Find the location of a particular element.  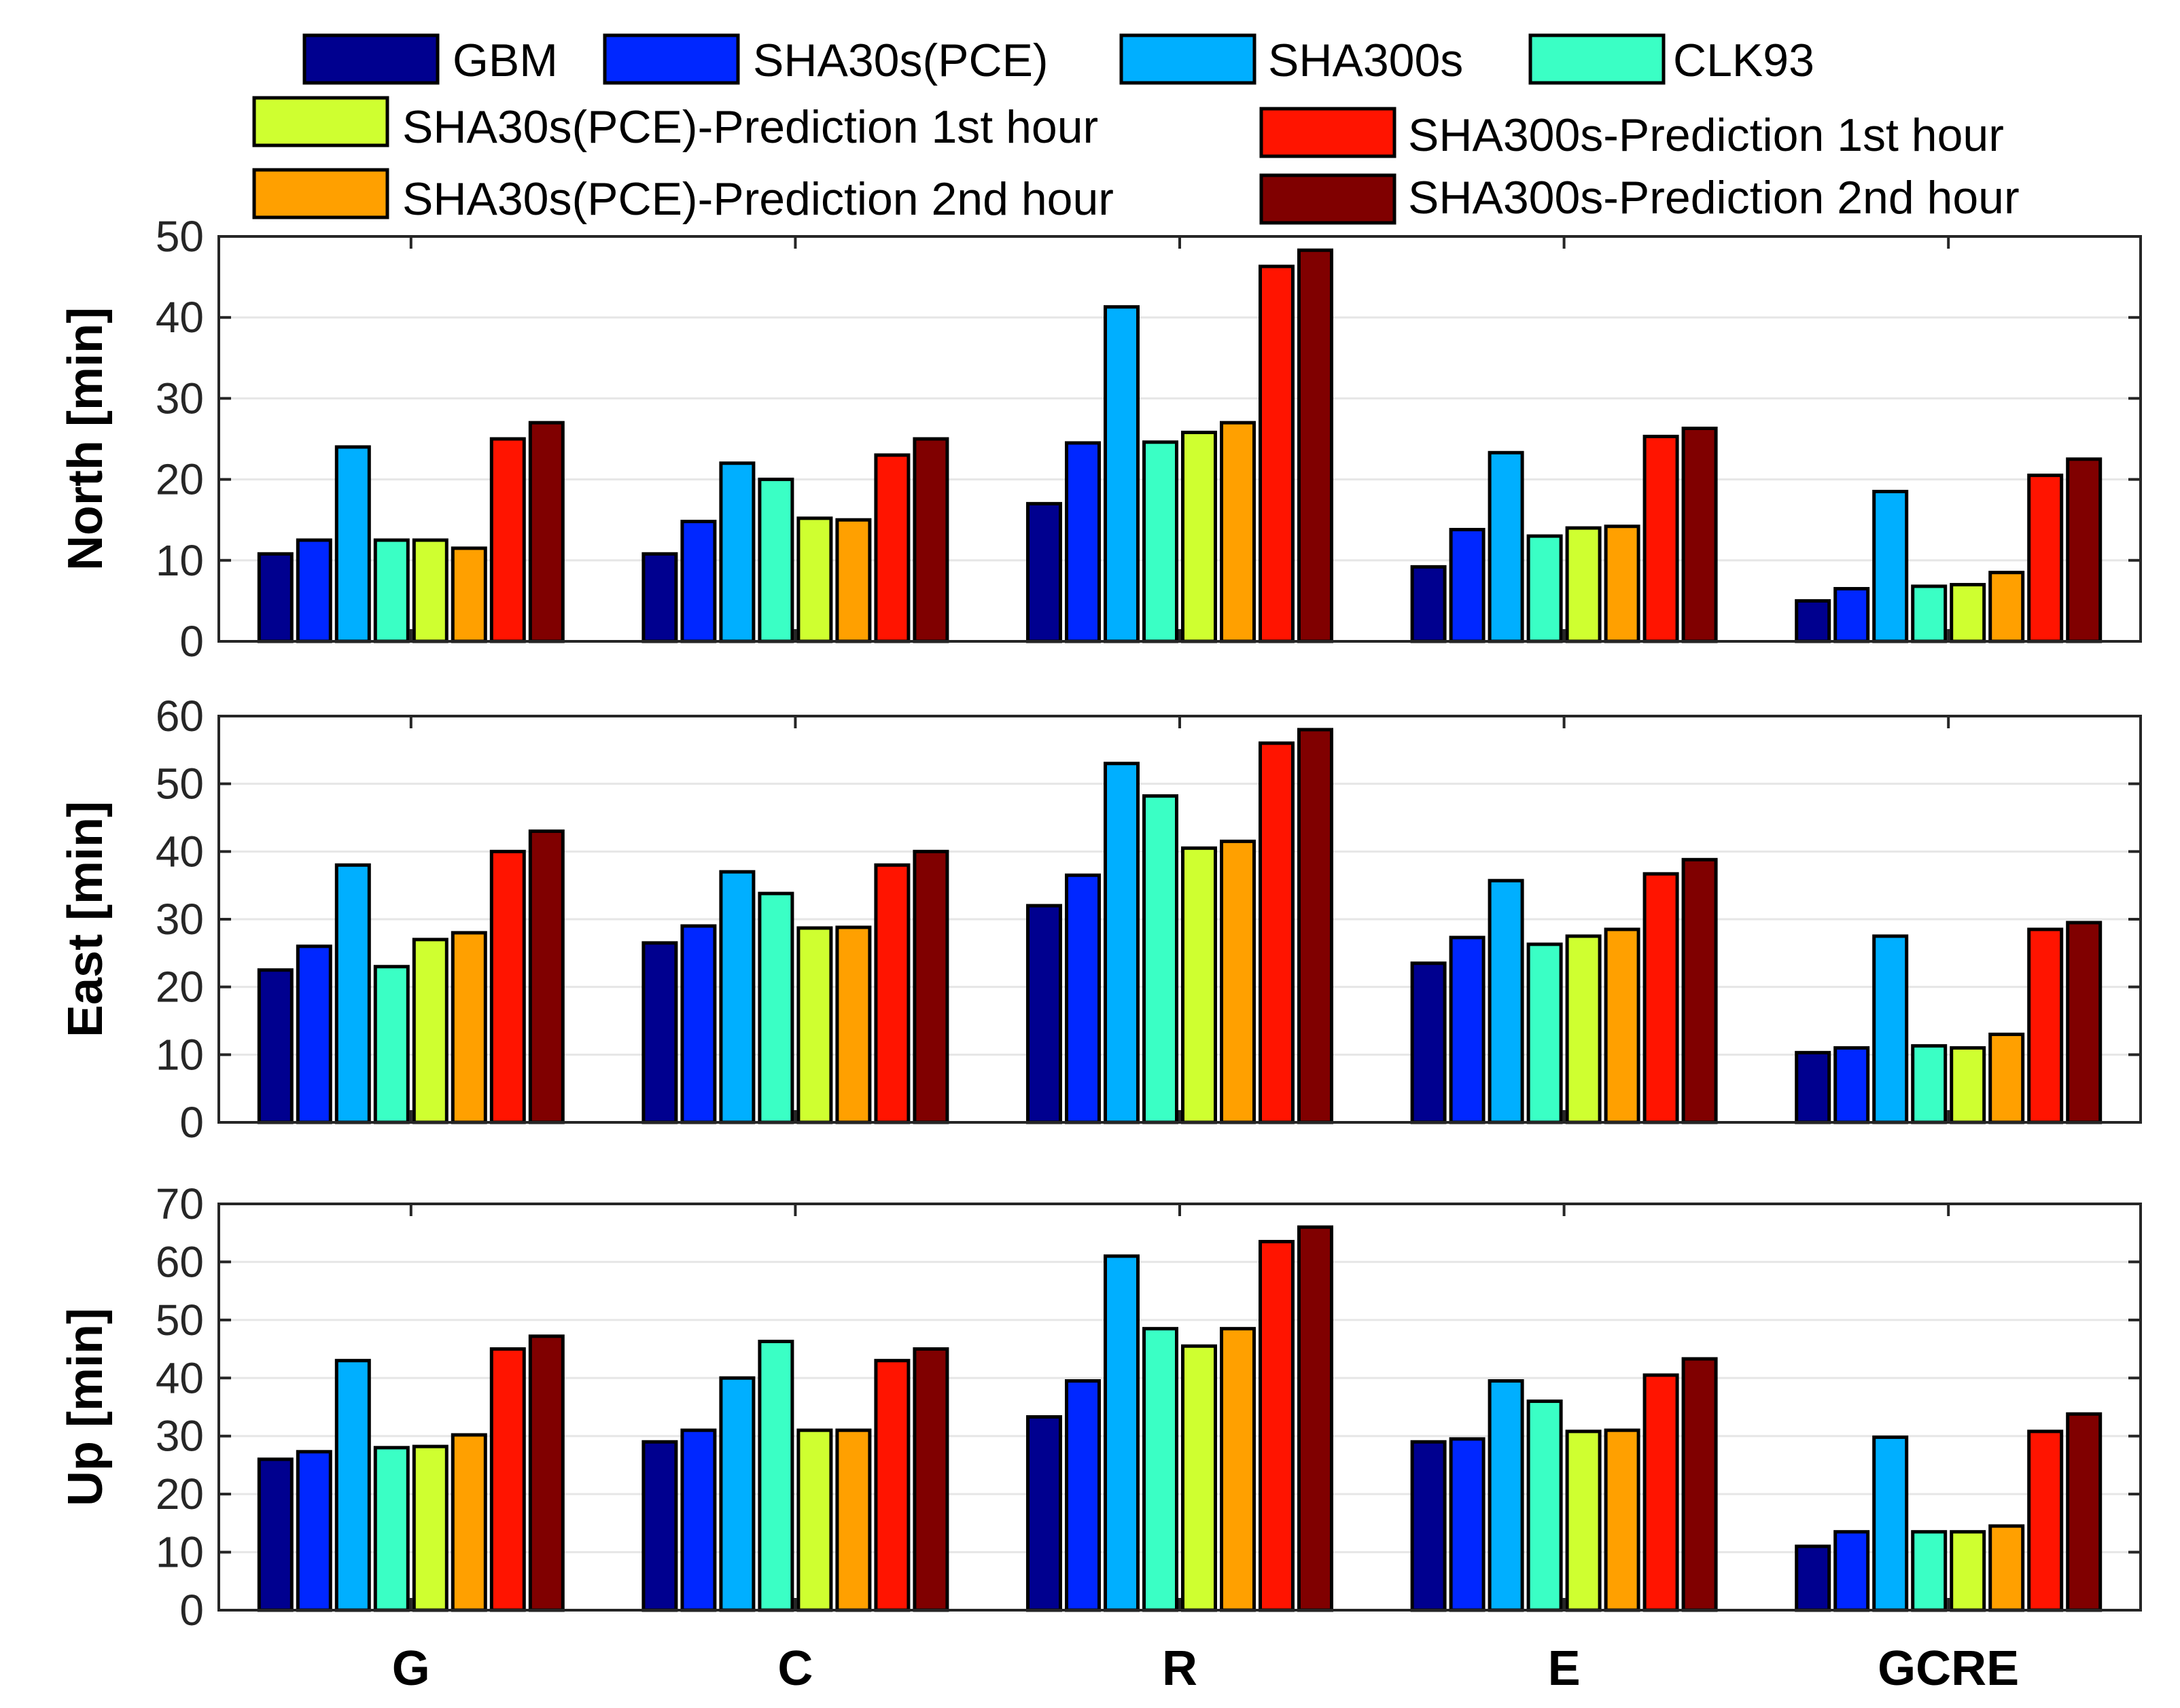

legend-item-sha300s-prediction-1st-hour: SHA300s-Prediction 1st hour is located at coordinates (1631, 134).